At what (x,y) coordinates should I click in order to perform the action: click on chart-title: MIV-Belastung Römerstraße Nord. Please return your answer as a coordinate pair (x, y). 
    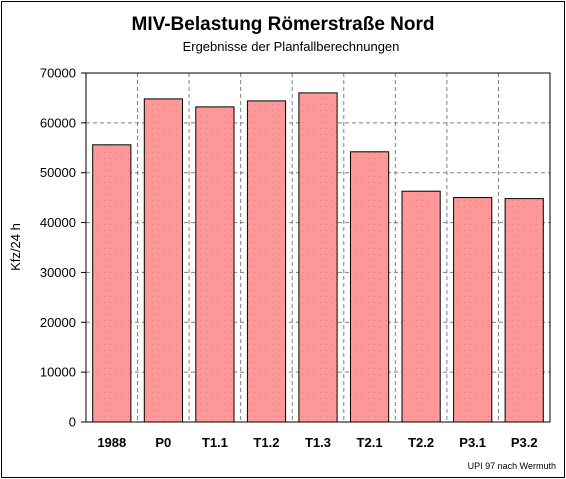
    Looking at the image, I should click on (283, 24).